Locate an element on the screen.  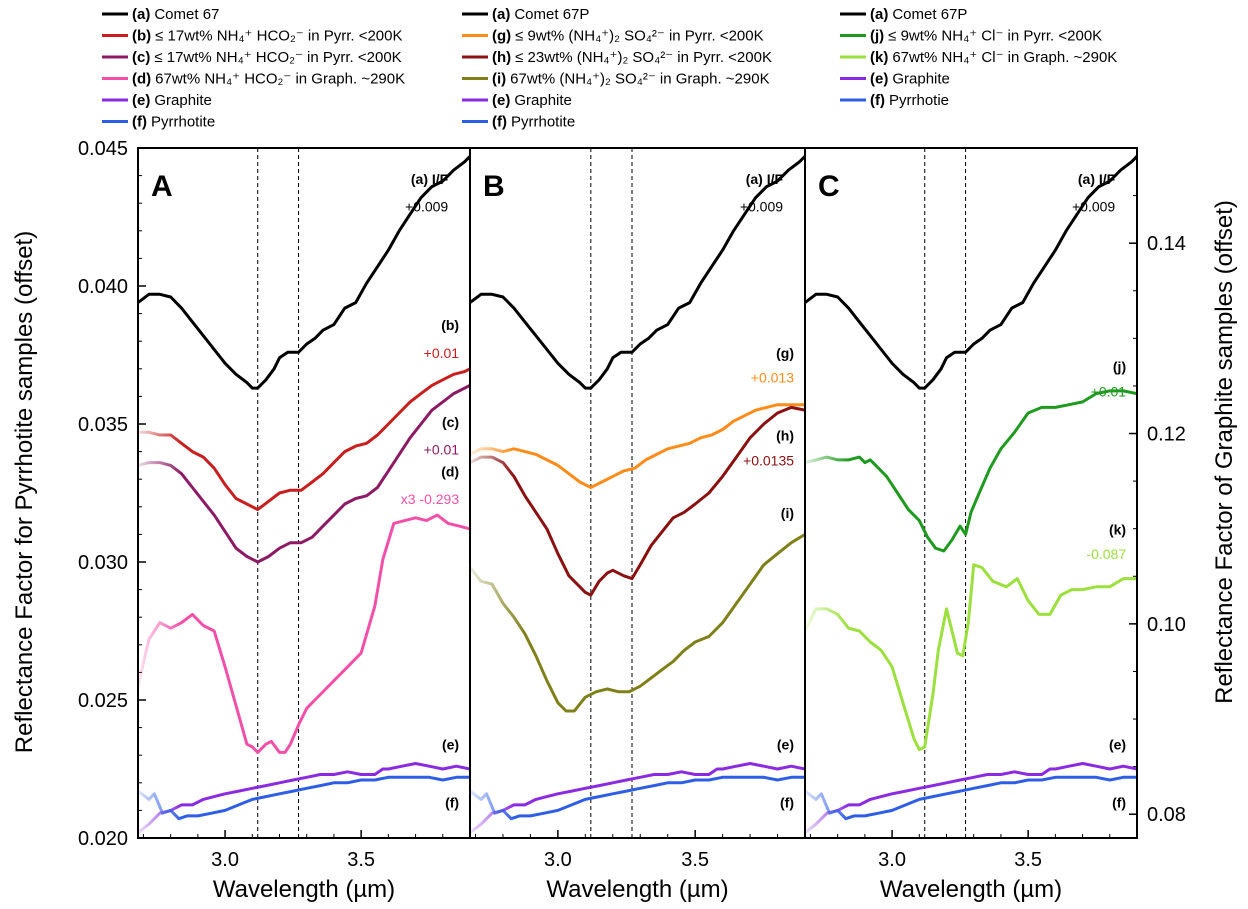
legend-text: 67wt% NH₄⁺ Cl⁻ in Graph. ~290K is located at coordinates (1004, 57).